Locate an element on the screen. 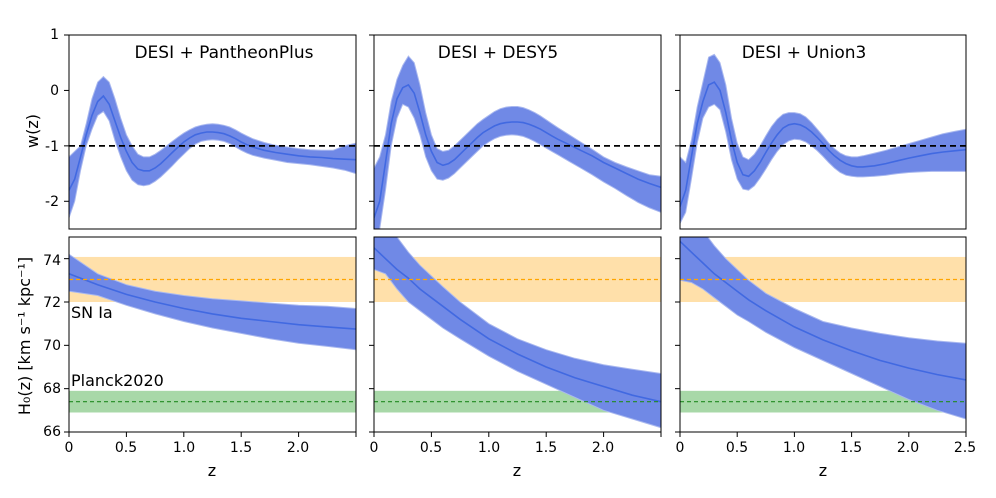 The height and width of the screenshot is (498, 996). panel-2-h0-plot is located at coordinates (517, 333).